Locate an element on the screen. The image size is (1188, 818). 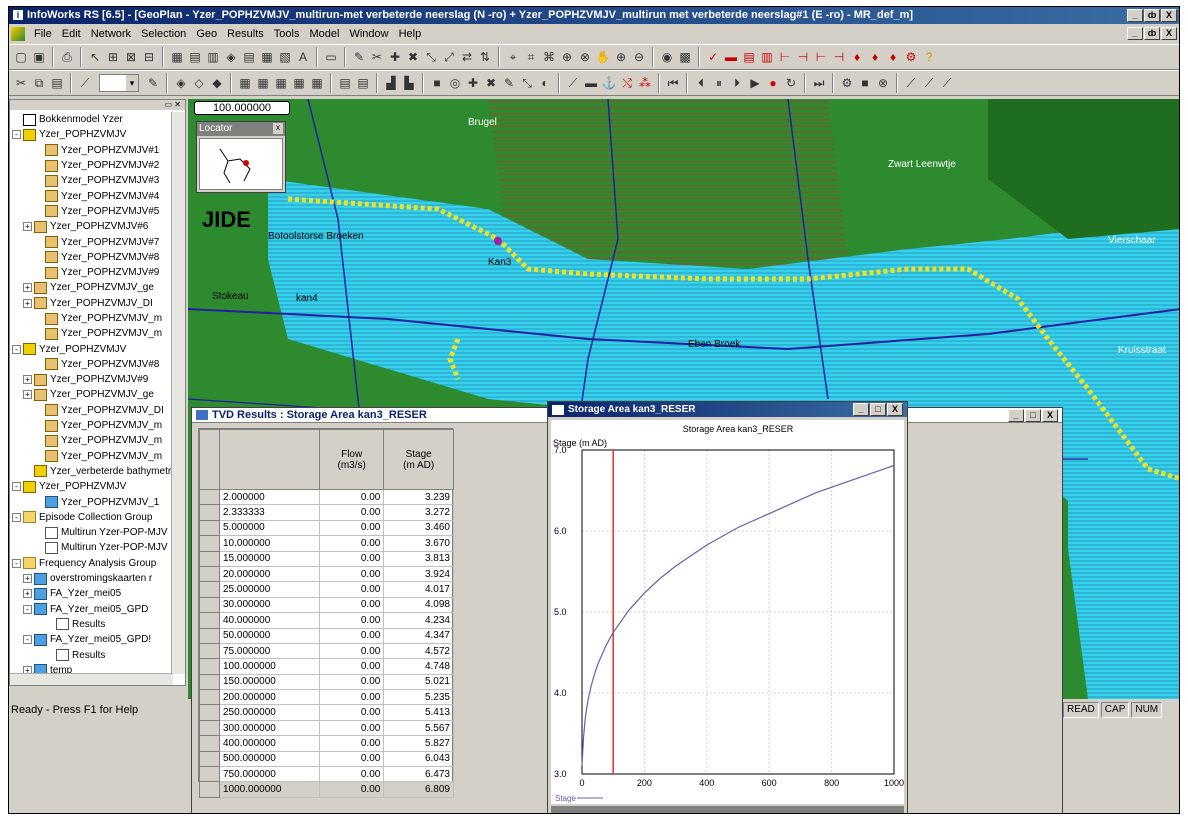
save-icon: ▣ is located at coordinates (39, 57).